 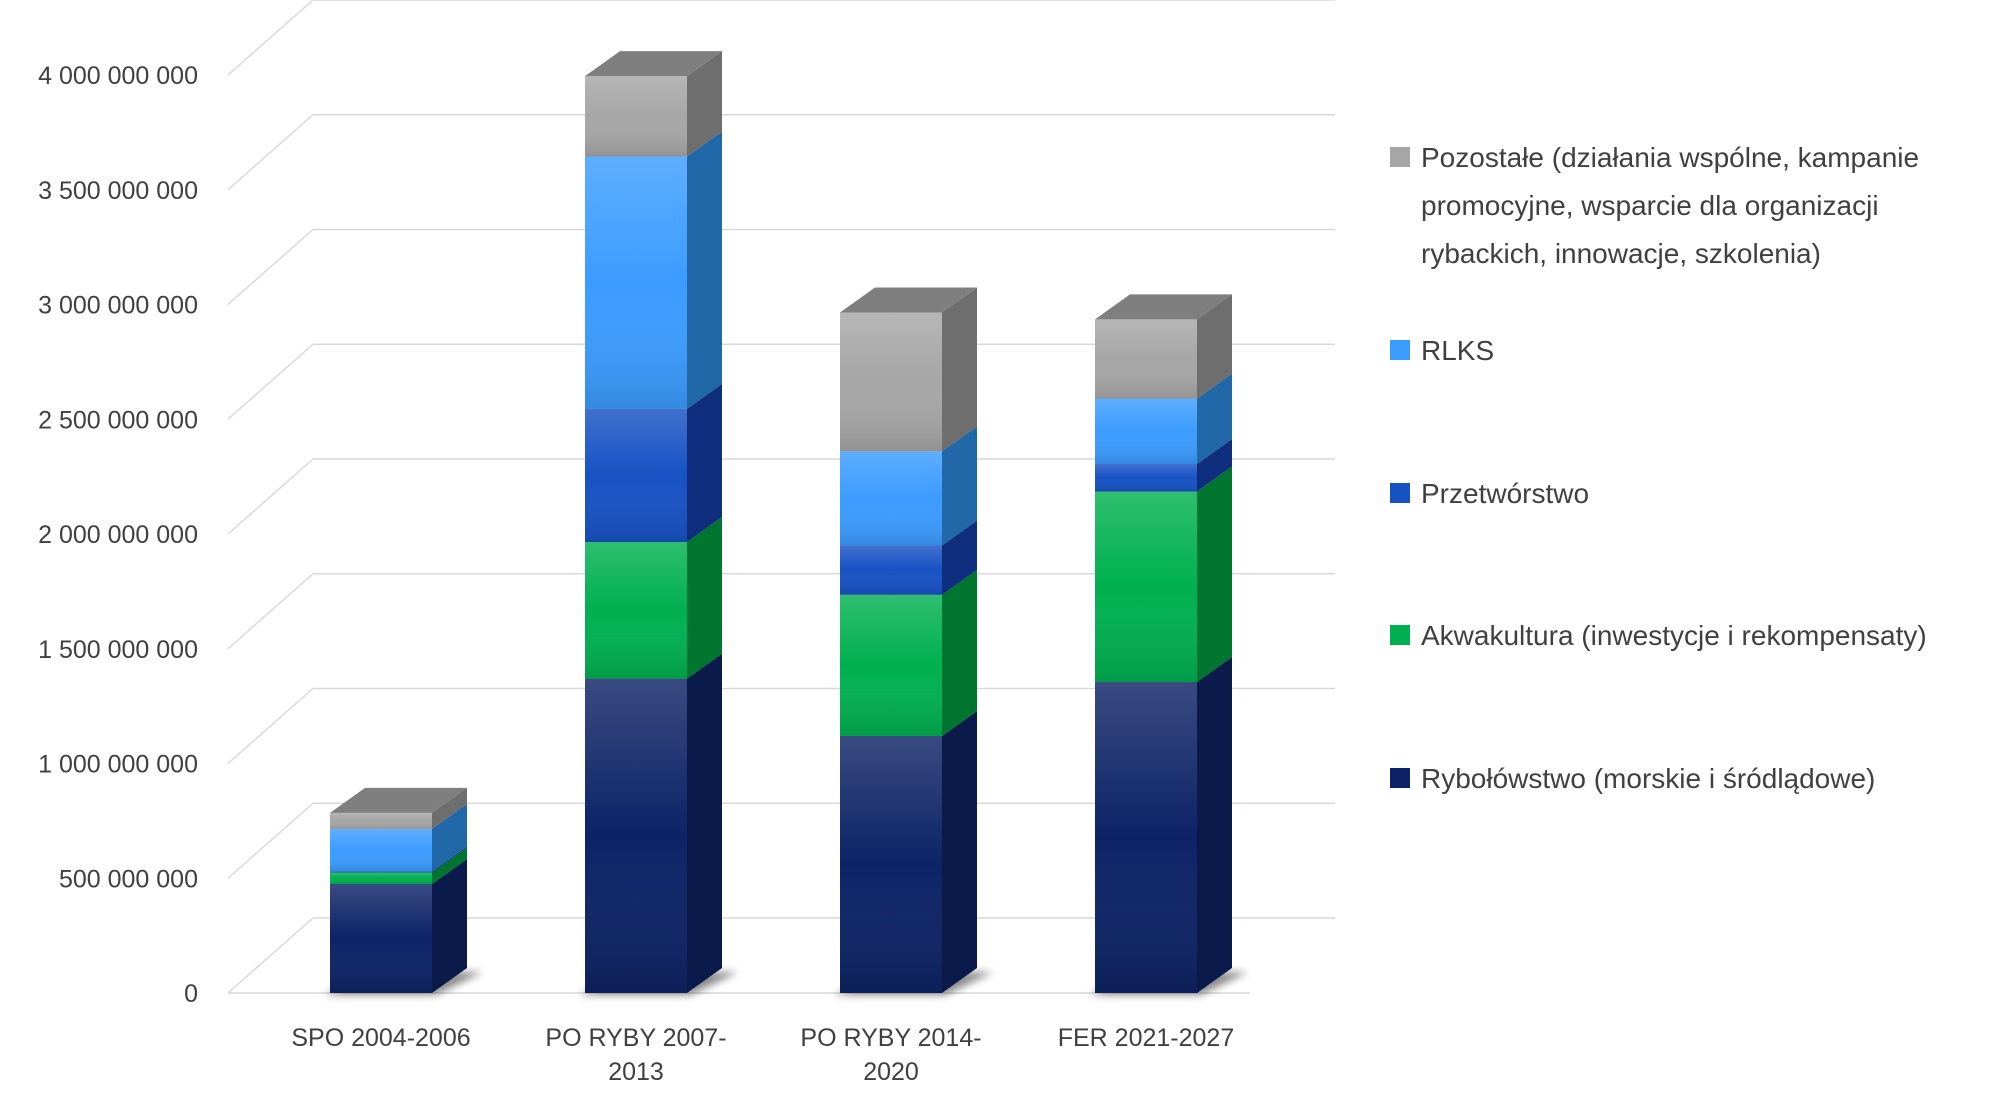 What do you see at coordinates (118, 420) in the screenshot?
I see `y-tick-label: 2 500 000 000` at bounding box center [118, 420].